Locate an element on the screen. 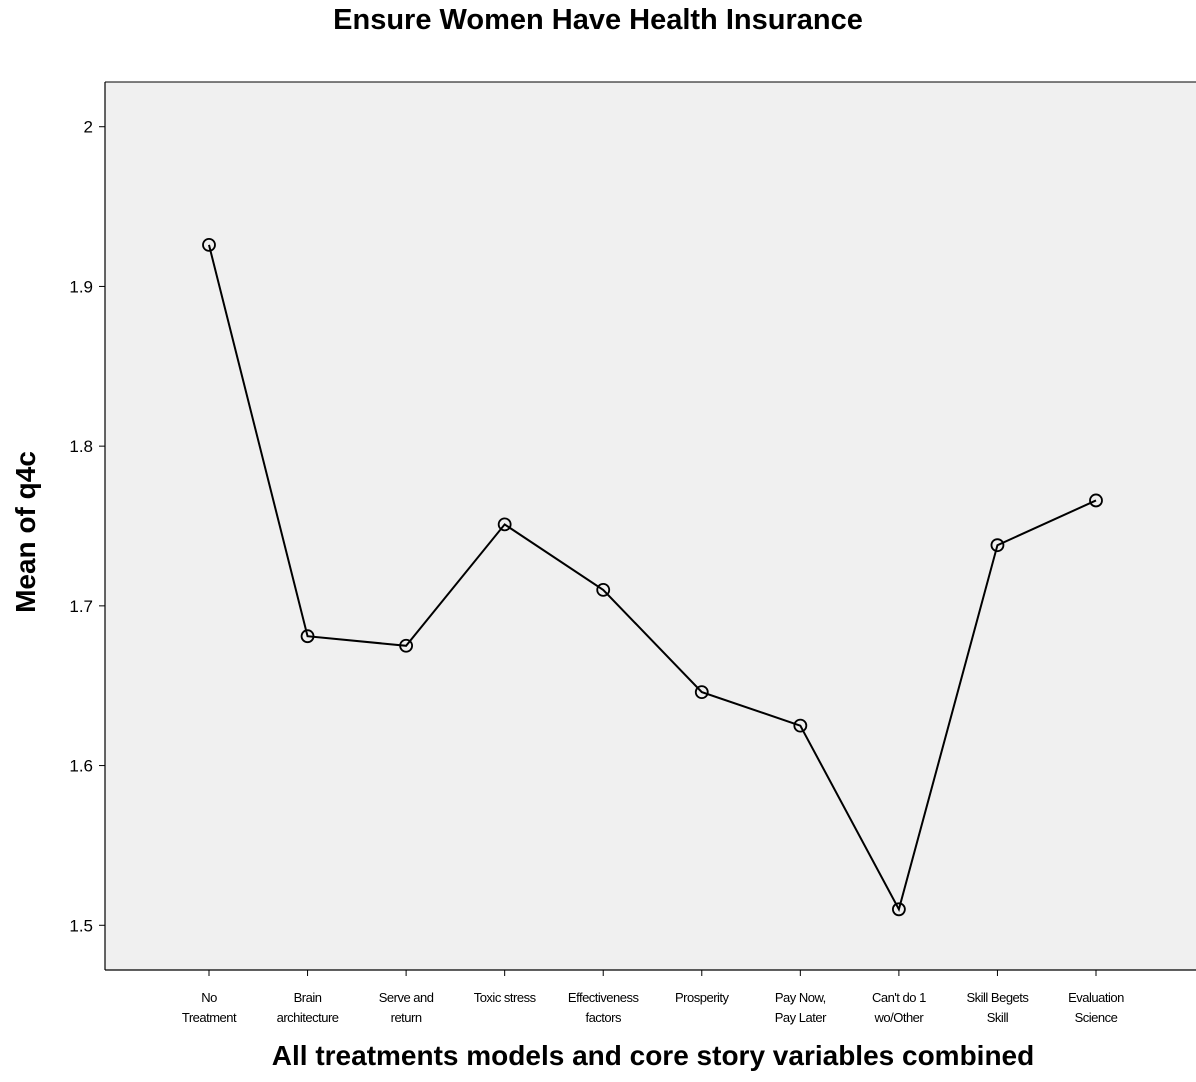 This screenshot has height=1082, width=1196. x-tick-label: Effectiveness factors is located at coordinates (604, 1007).